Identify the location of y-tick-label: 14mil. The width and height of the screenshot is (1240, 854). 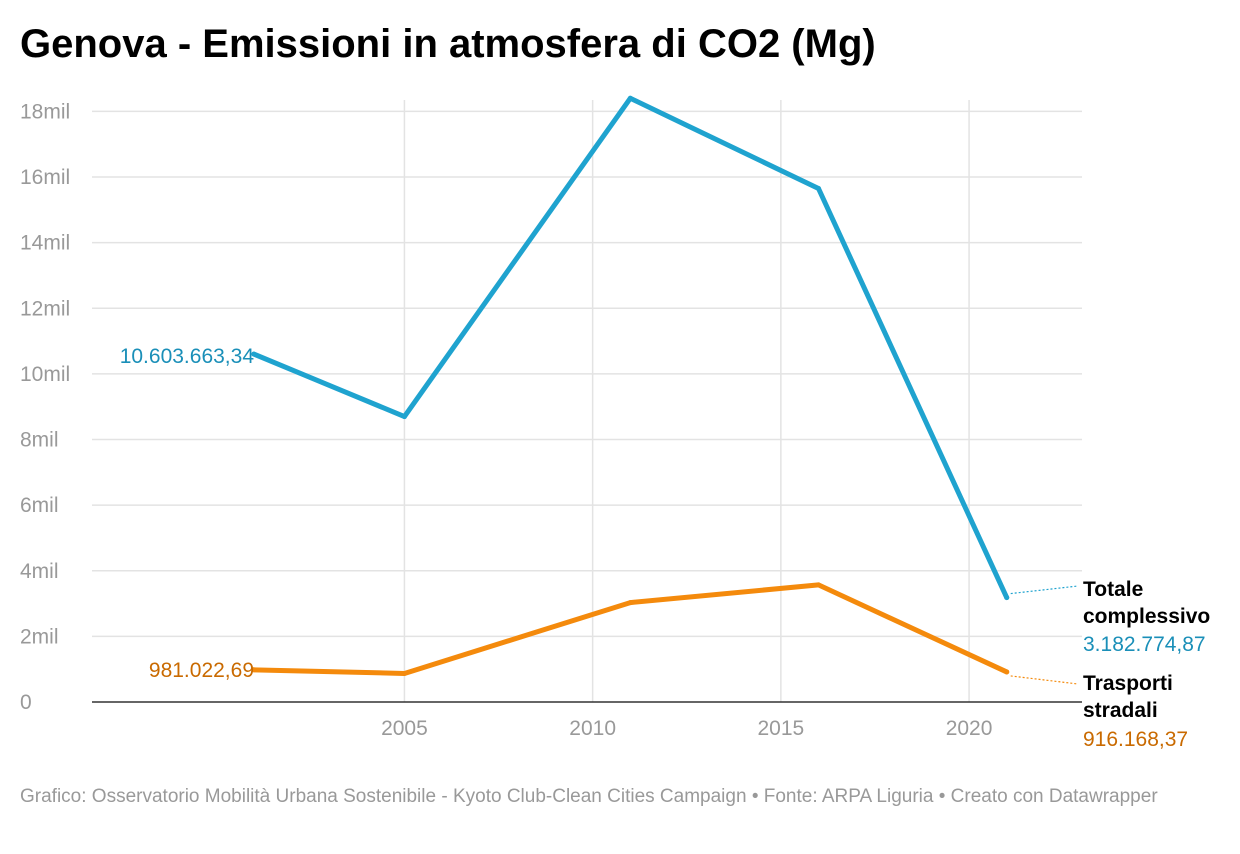
(45, 243).